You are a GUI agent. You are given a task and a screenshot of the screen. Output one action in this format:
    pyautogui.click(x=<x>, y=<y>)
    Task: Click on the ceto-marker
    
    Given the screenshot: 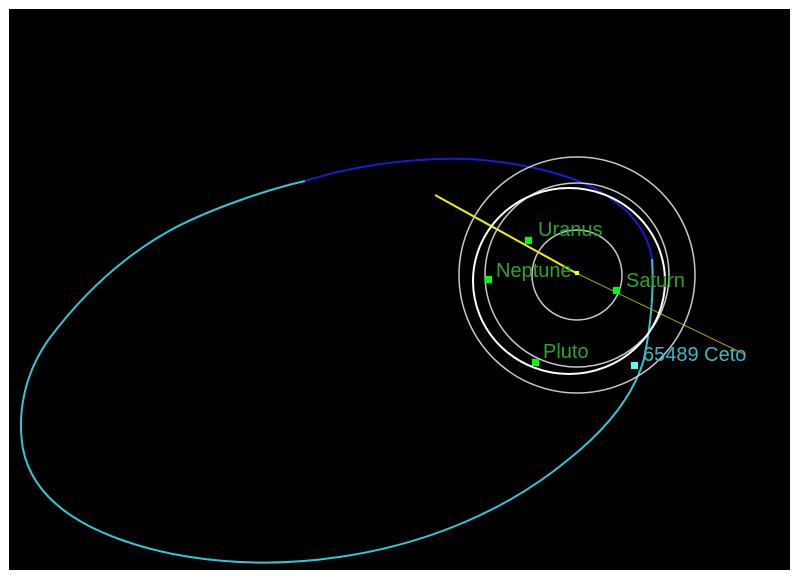 What is the action you would take?
    pyautogui.click(x=634, y=365)
    